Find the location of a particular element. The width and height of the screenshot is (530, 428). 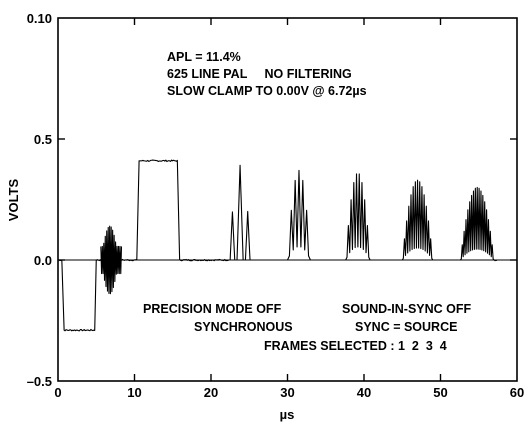

x-tick-label: 40 is located at coordinates (364, 392).